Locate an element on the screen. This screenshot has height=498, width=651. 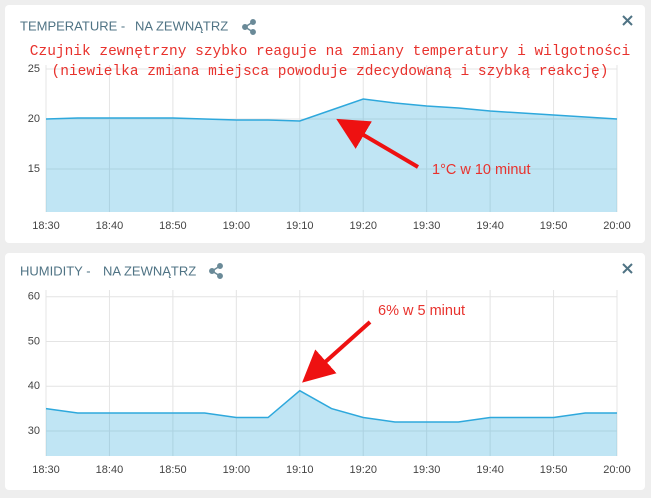
y-tick-label: 20 is located at coordinates (34, 119).